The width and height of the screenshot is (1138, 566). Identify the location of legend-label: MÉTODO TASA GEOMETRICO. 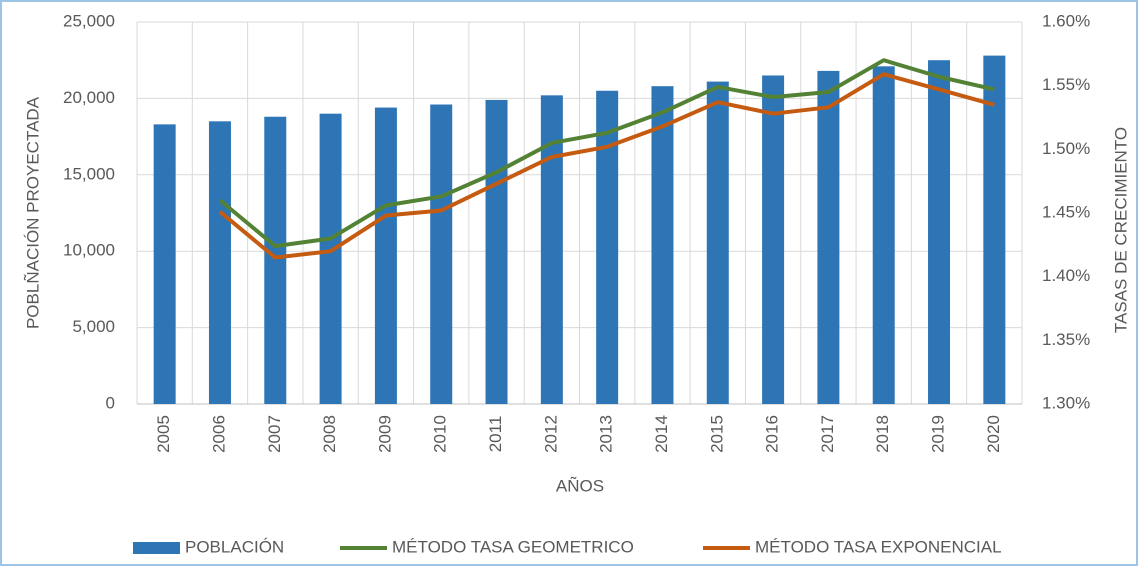
(513, 546).